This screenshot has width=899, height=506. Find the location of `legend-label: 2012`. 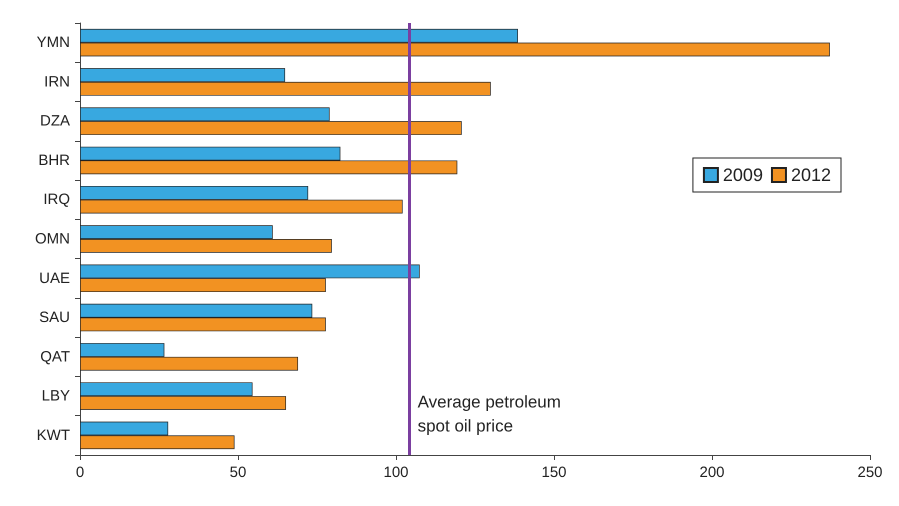

legend-label: 2012 is located at coordinates (811, 175).